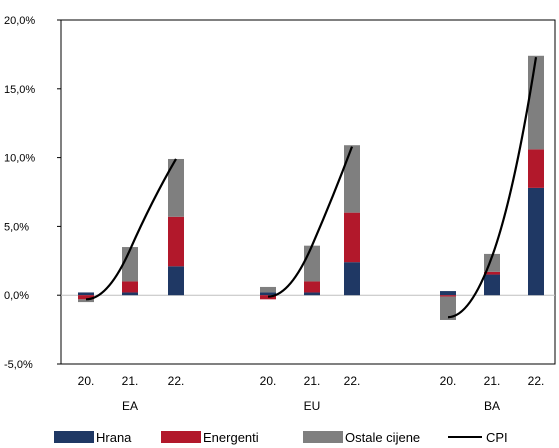 The height and width of the screenshot is (448, 559). I want to click on legend-item-energenti: Energenti, so click(210, 437).